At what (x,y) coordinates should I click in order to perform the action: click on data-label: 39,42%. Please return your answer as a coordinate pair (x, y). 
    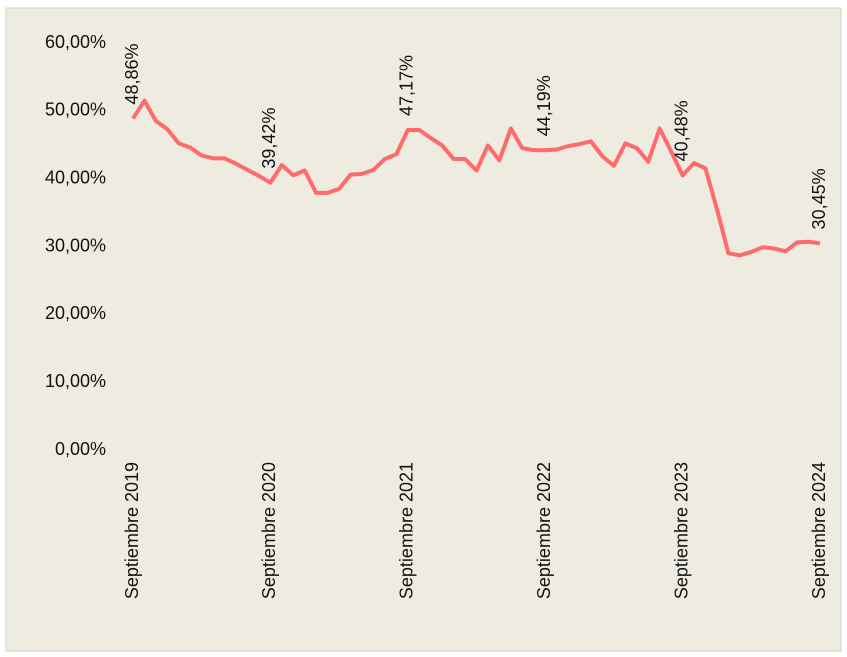
    Looking at the image, I should click on (269, 138).